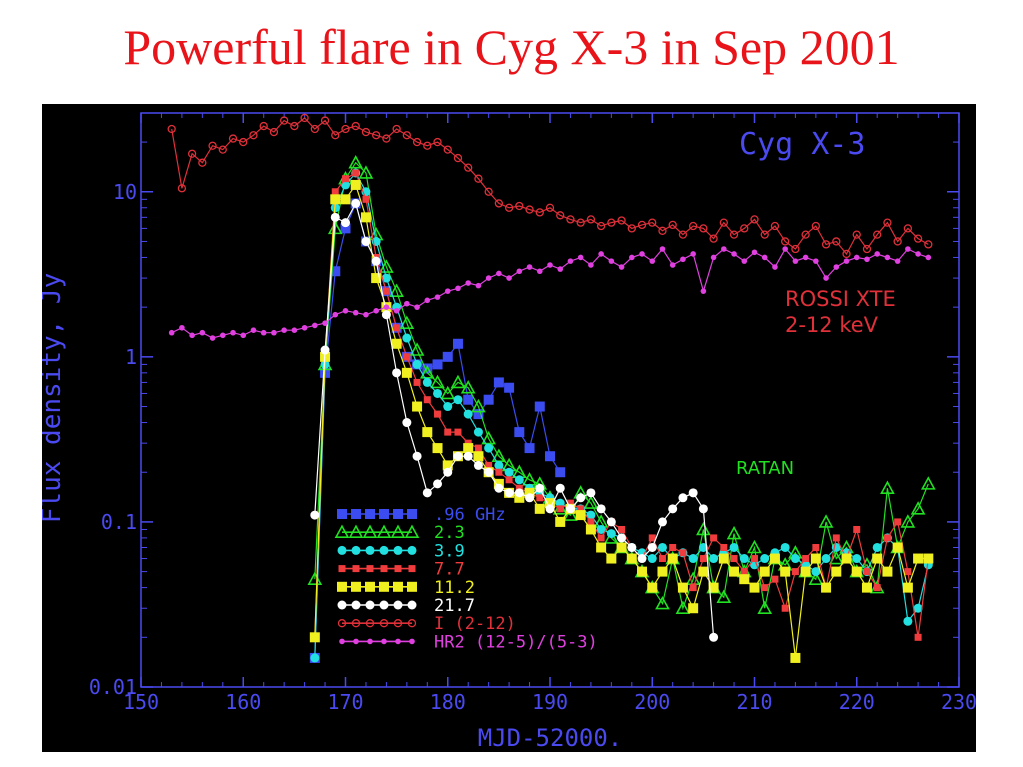 The width and height of the screenshot is (1023, 767). Describe the element at coordinates (449, 551) in the screenshot. I see `legend-label: 3.9` at that location.